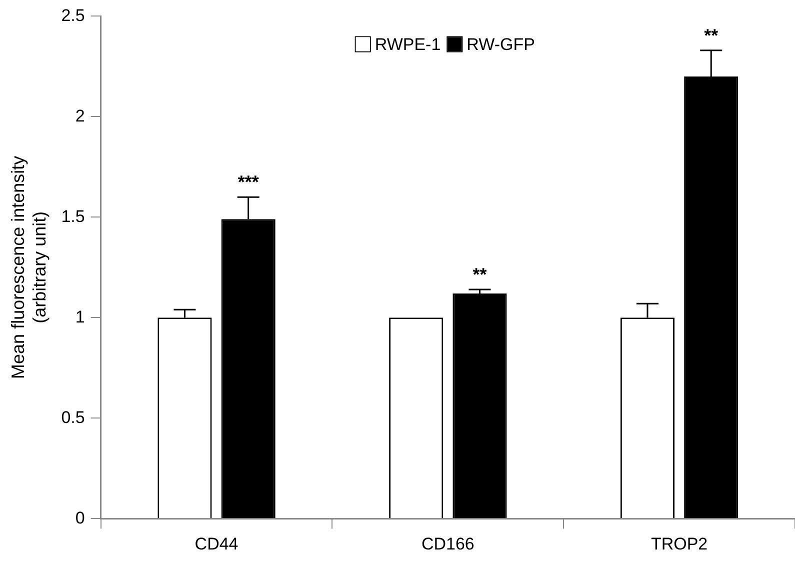 The width and height of the screenshot is (795, 565). What do you see at coordinates (80, 316) in the screenshot?
I see `y-tick-label: 1` at bounding box center [80, 316].